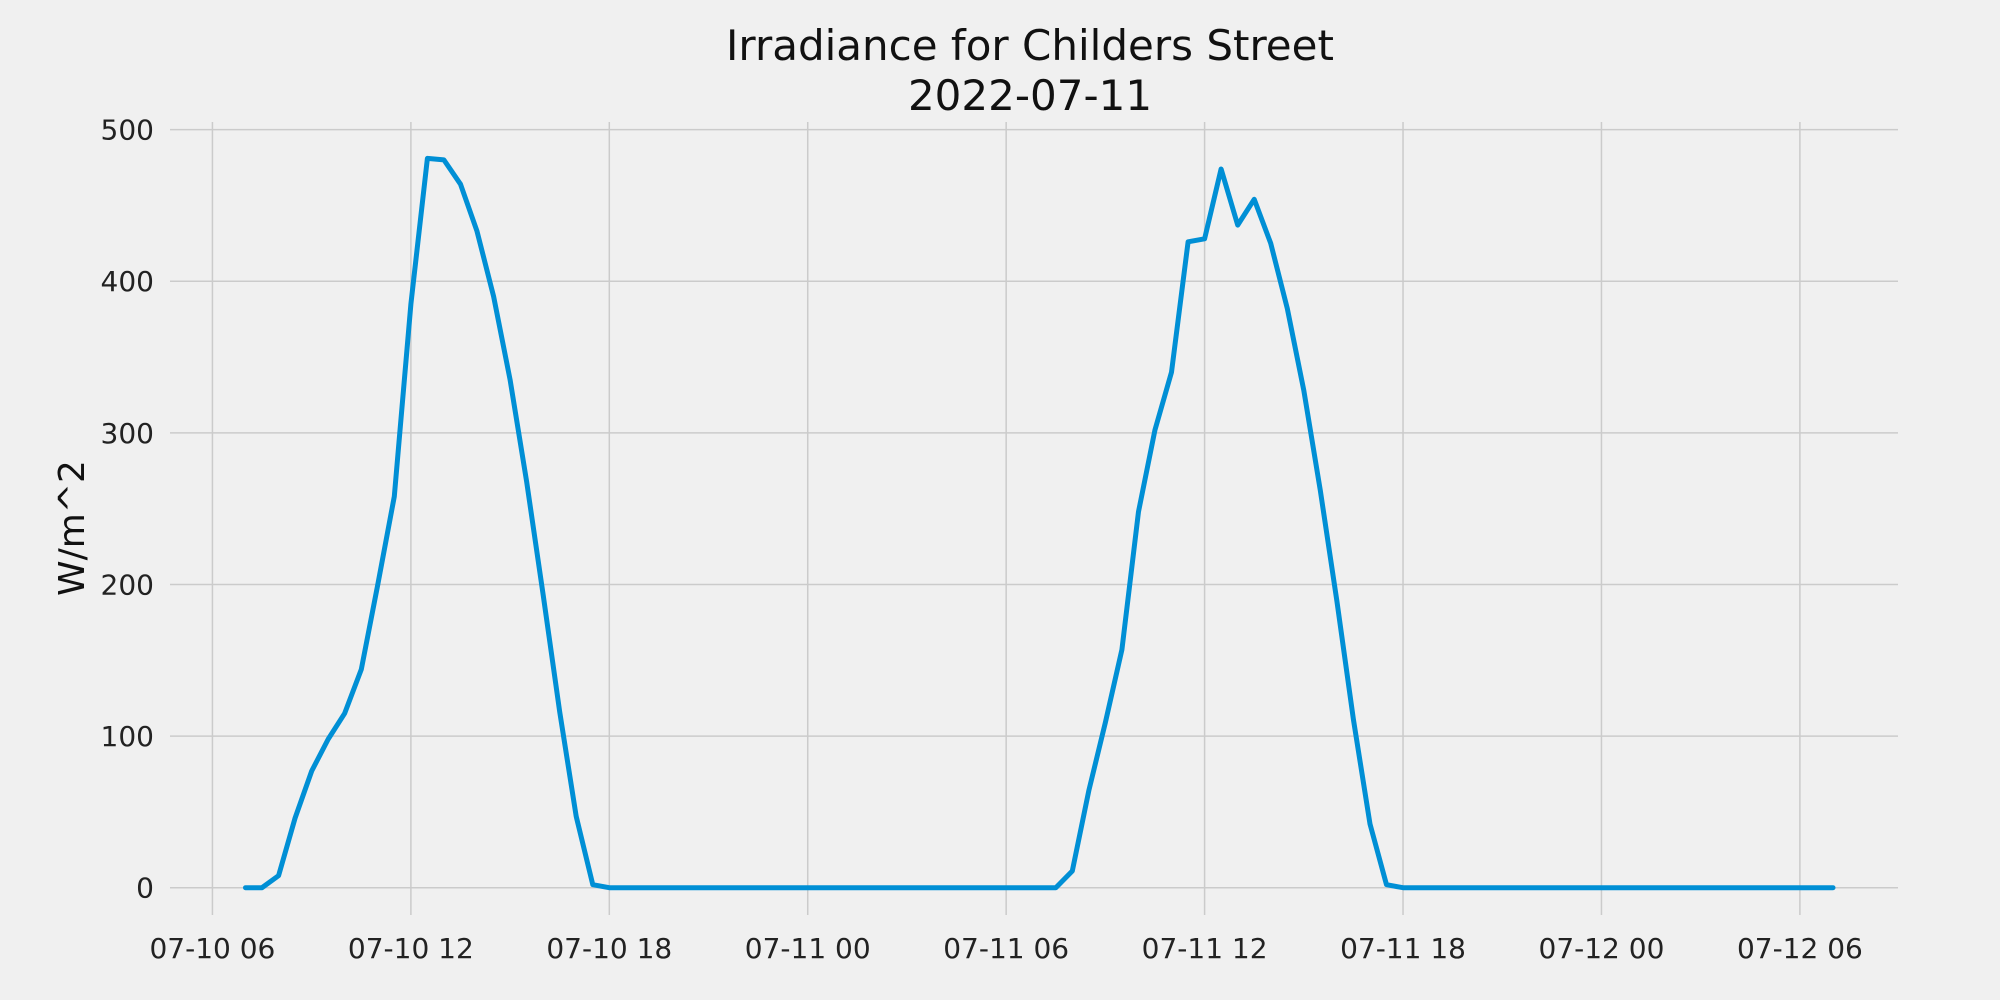  What do you see at coordinates (1800, 948) in the screenshot?
I see `x-tick-label: 07-12 06` at bounding box center [1800, 948].